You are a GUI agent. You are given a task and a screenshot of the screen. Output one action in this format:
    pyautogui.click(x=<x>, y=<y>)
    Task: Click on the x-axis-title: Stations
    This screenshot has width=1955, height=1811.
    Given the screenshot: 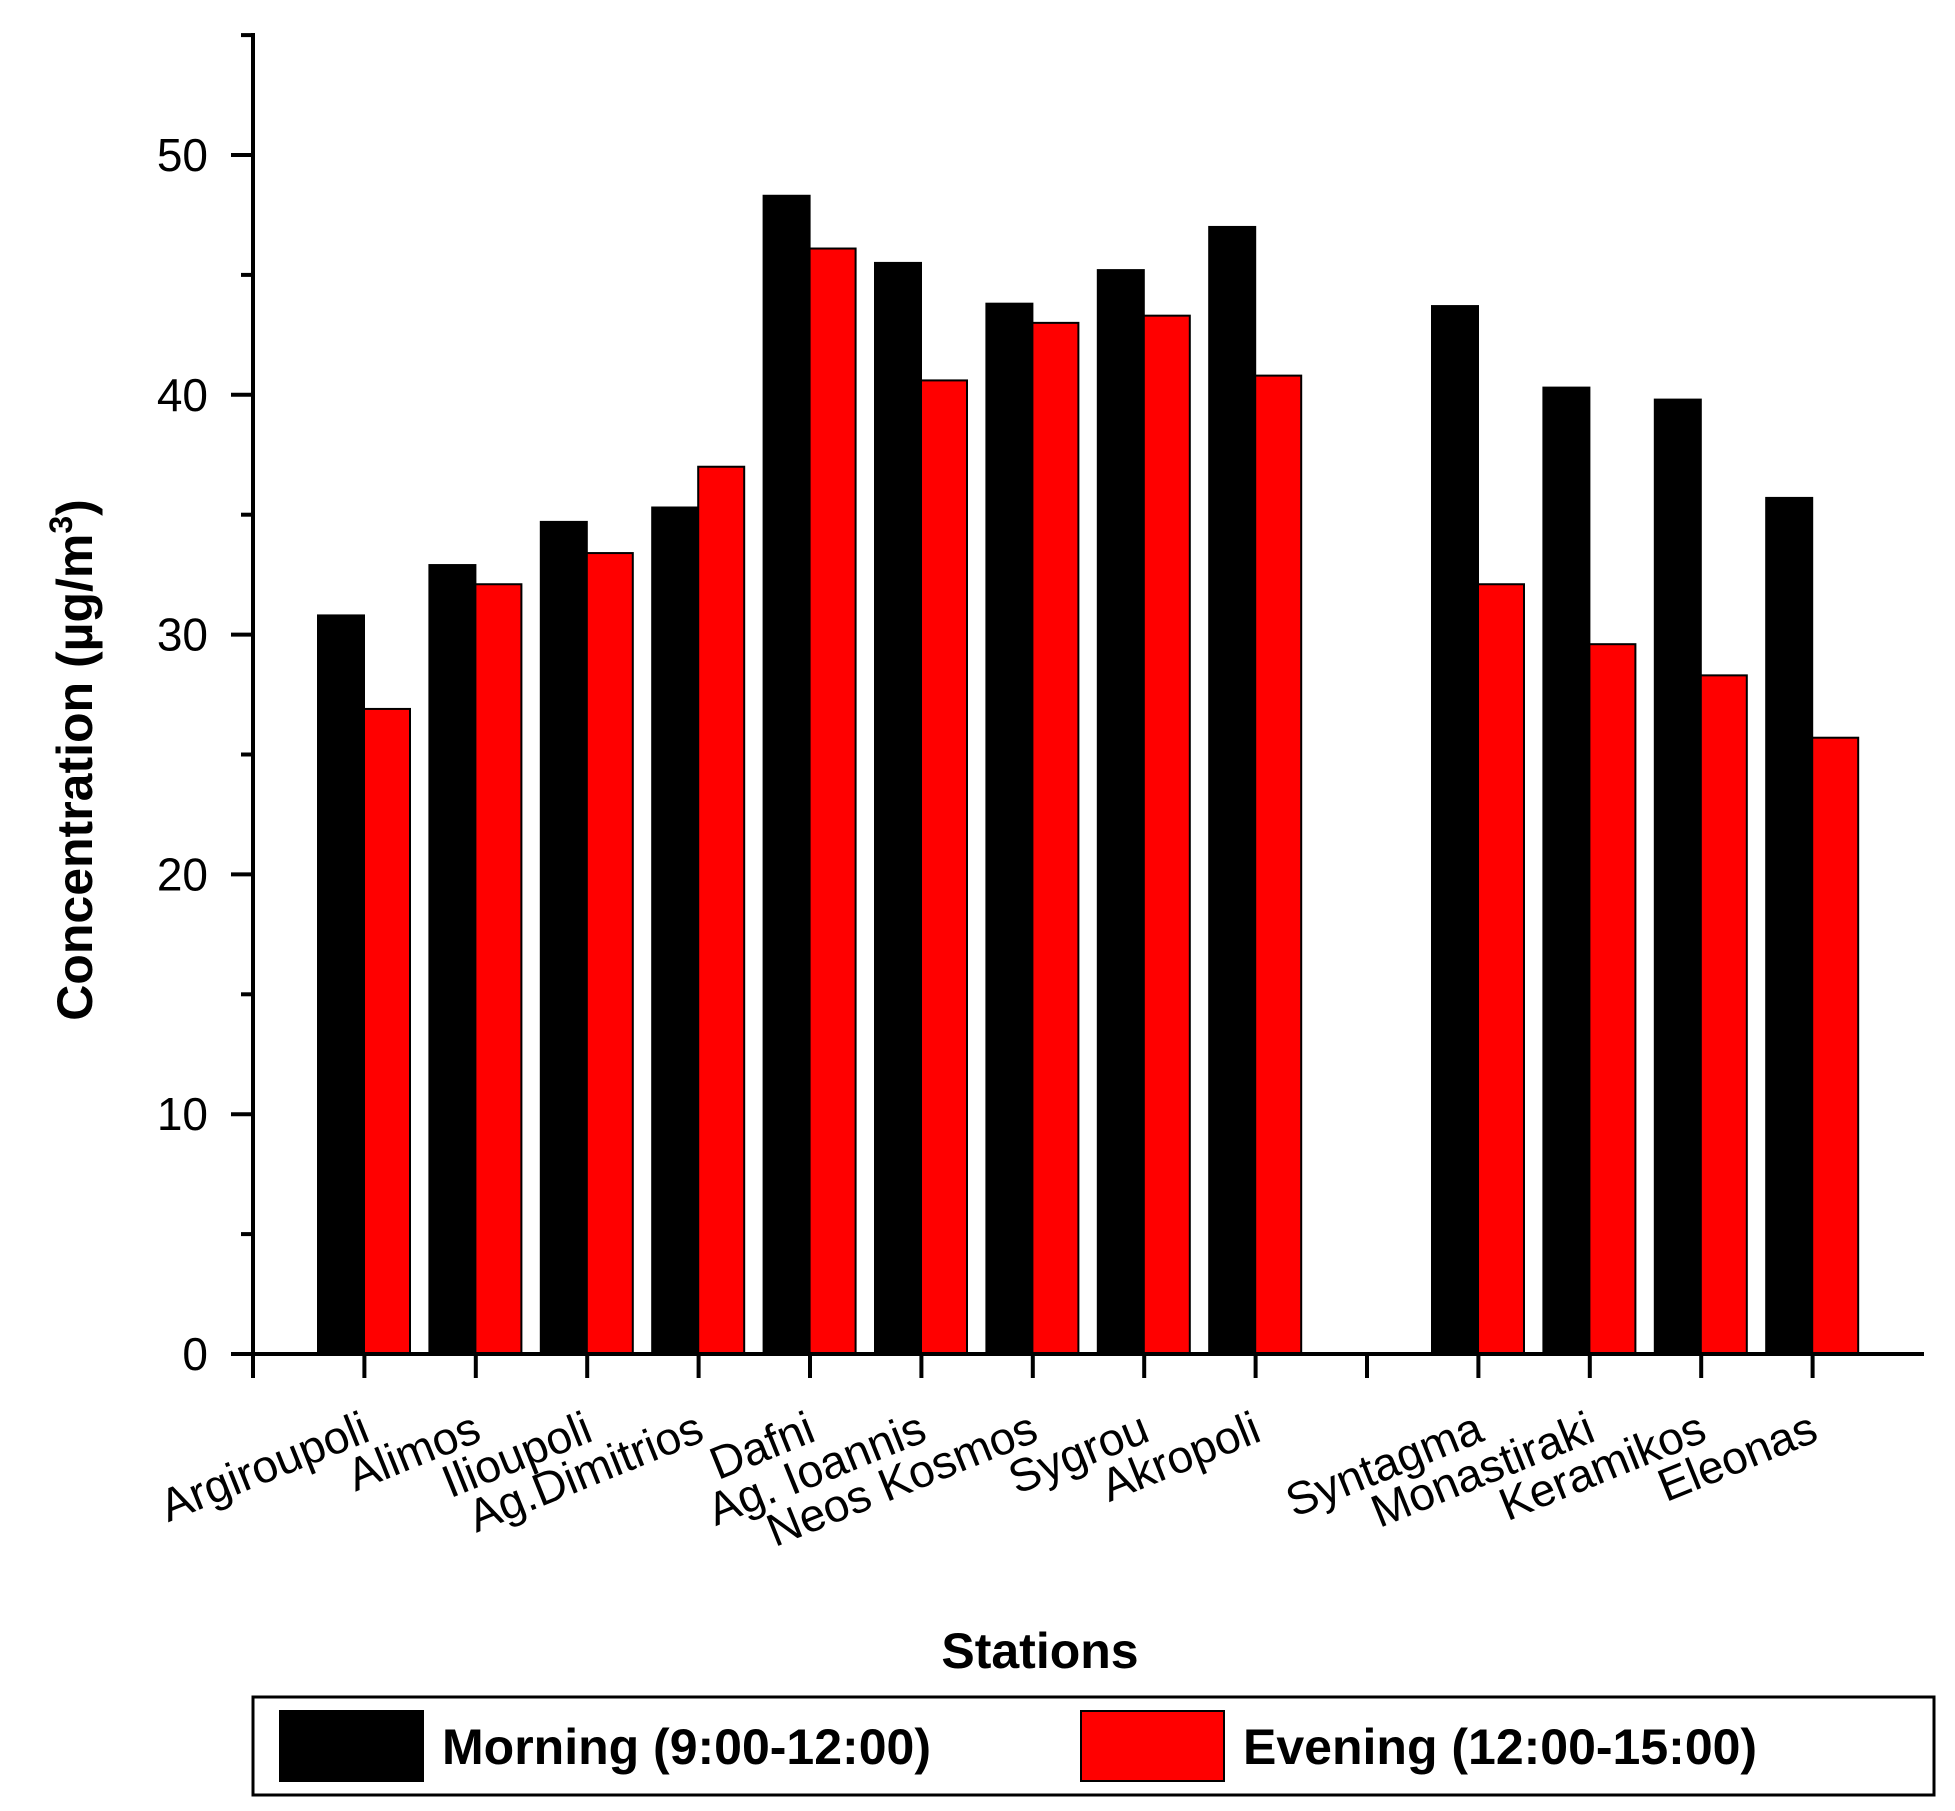 What is the action you would take?
    pyautogui.click(x=1039, y=1651)
    